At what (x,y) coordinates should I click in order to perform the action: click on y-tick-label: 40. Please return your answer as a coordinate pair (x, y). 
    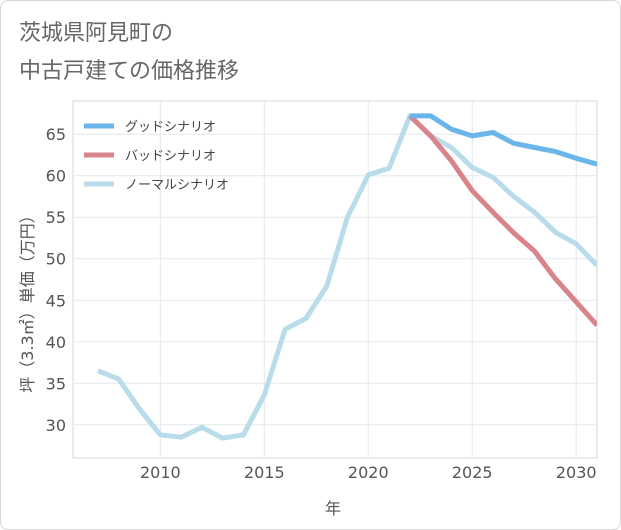
    Looking at the image, I should click on (56, 342).